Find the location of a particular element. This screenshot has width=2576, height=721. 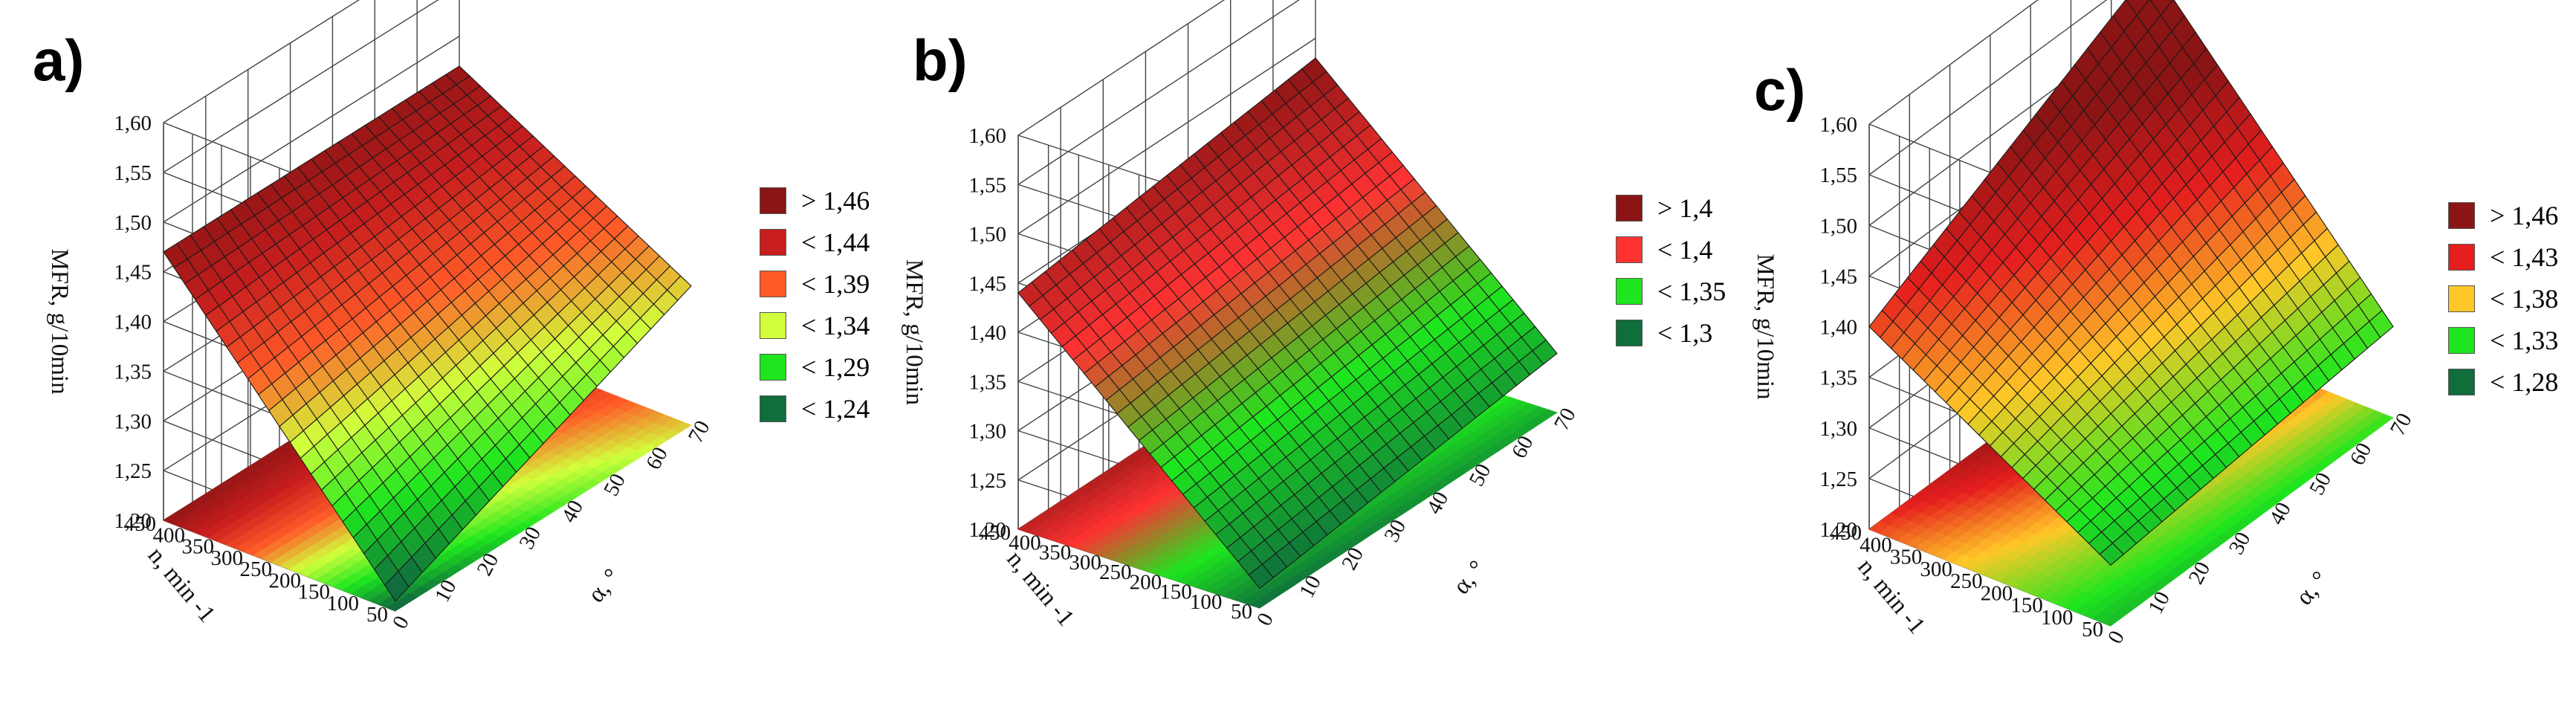

legend-label: > 1,46 is located at coordinates (2524, 215).